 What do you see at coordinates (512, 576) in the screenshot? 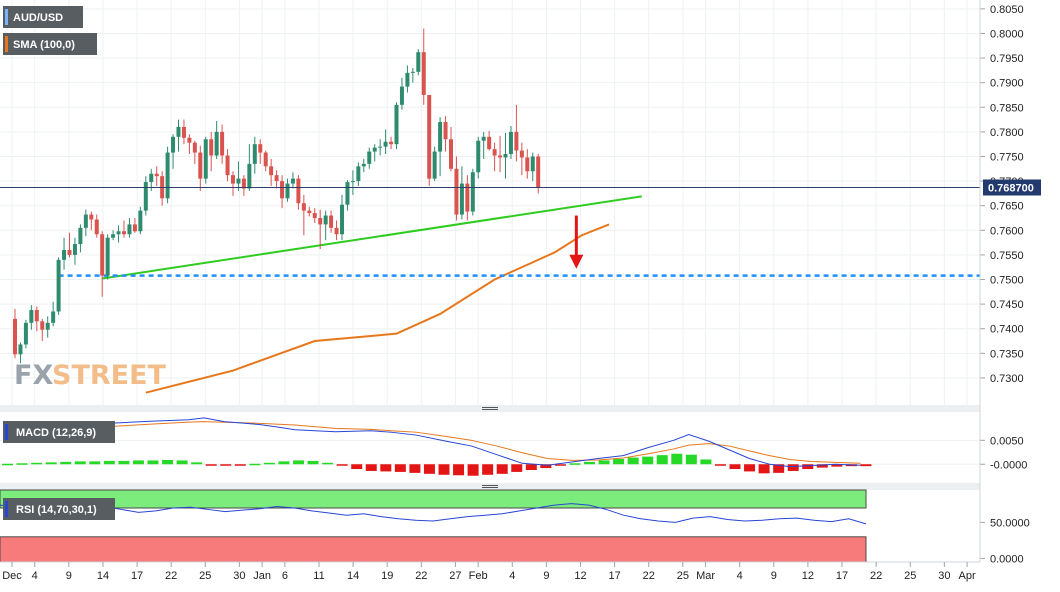
I see `x-tick-label: 4` at bounding box center [512, 576].